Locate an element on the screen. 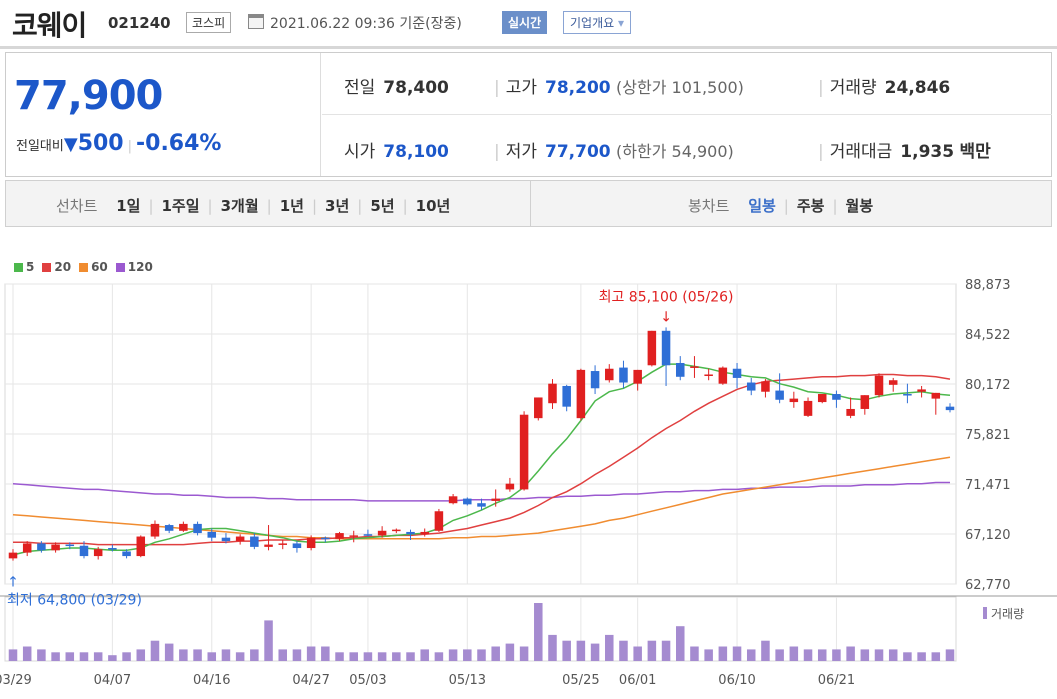  candle-period-0: 일봉 is located at coordinates (762, 206).